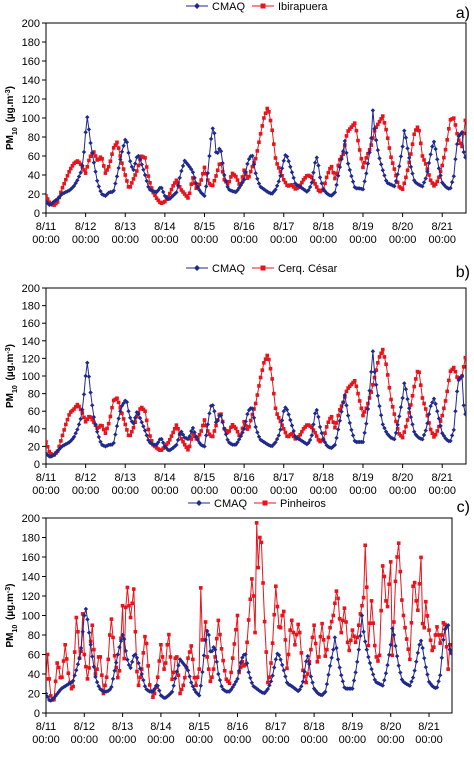 The height and width of the screenshot is (758, 474). I want to click on y-tick-label: 160, so click(31, 62).